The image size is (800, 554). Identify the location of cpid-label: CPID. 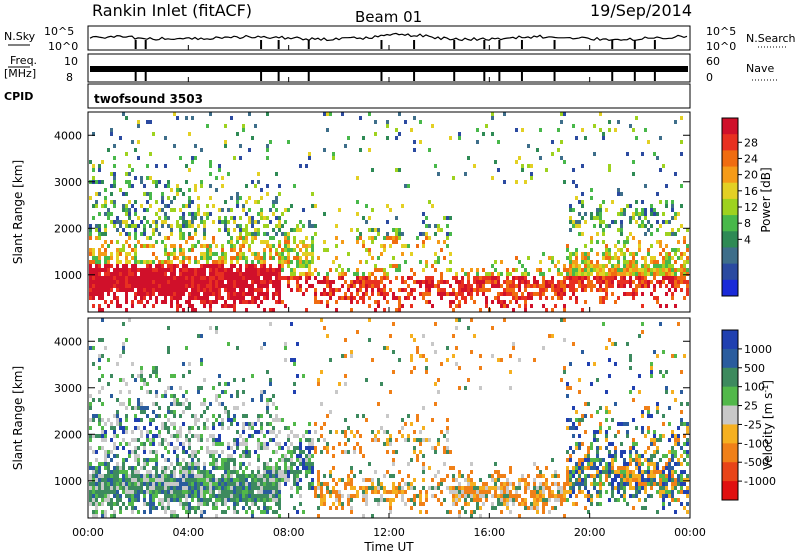
(18, 96).